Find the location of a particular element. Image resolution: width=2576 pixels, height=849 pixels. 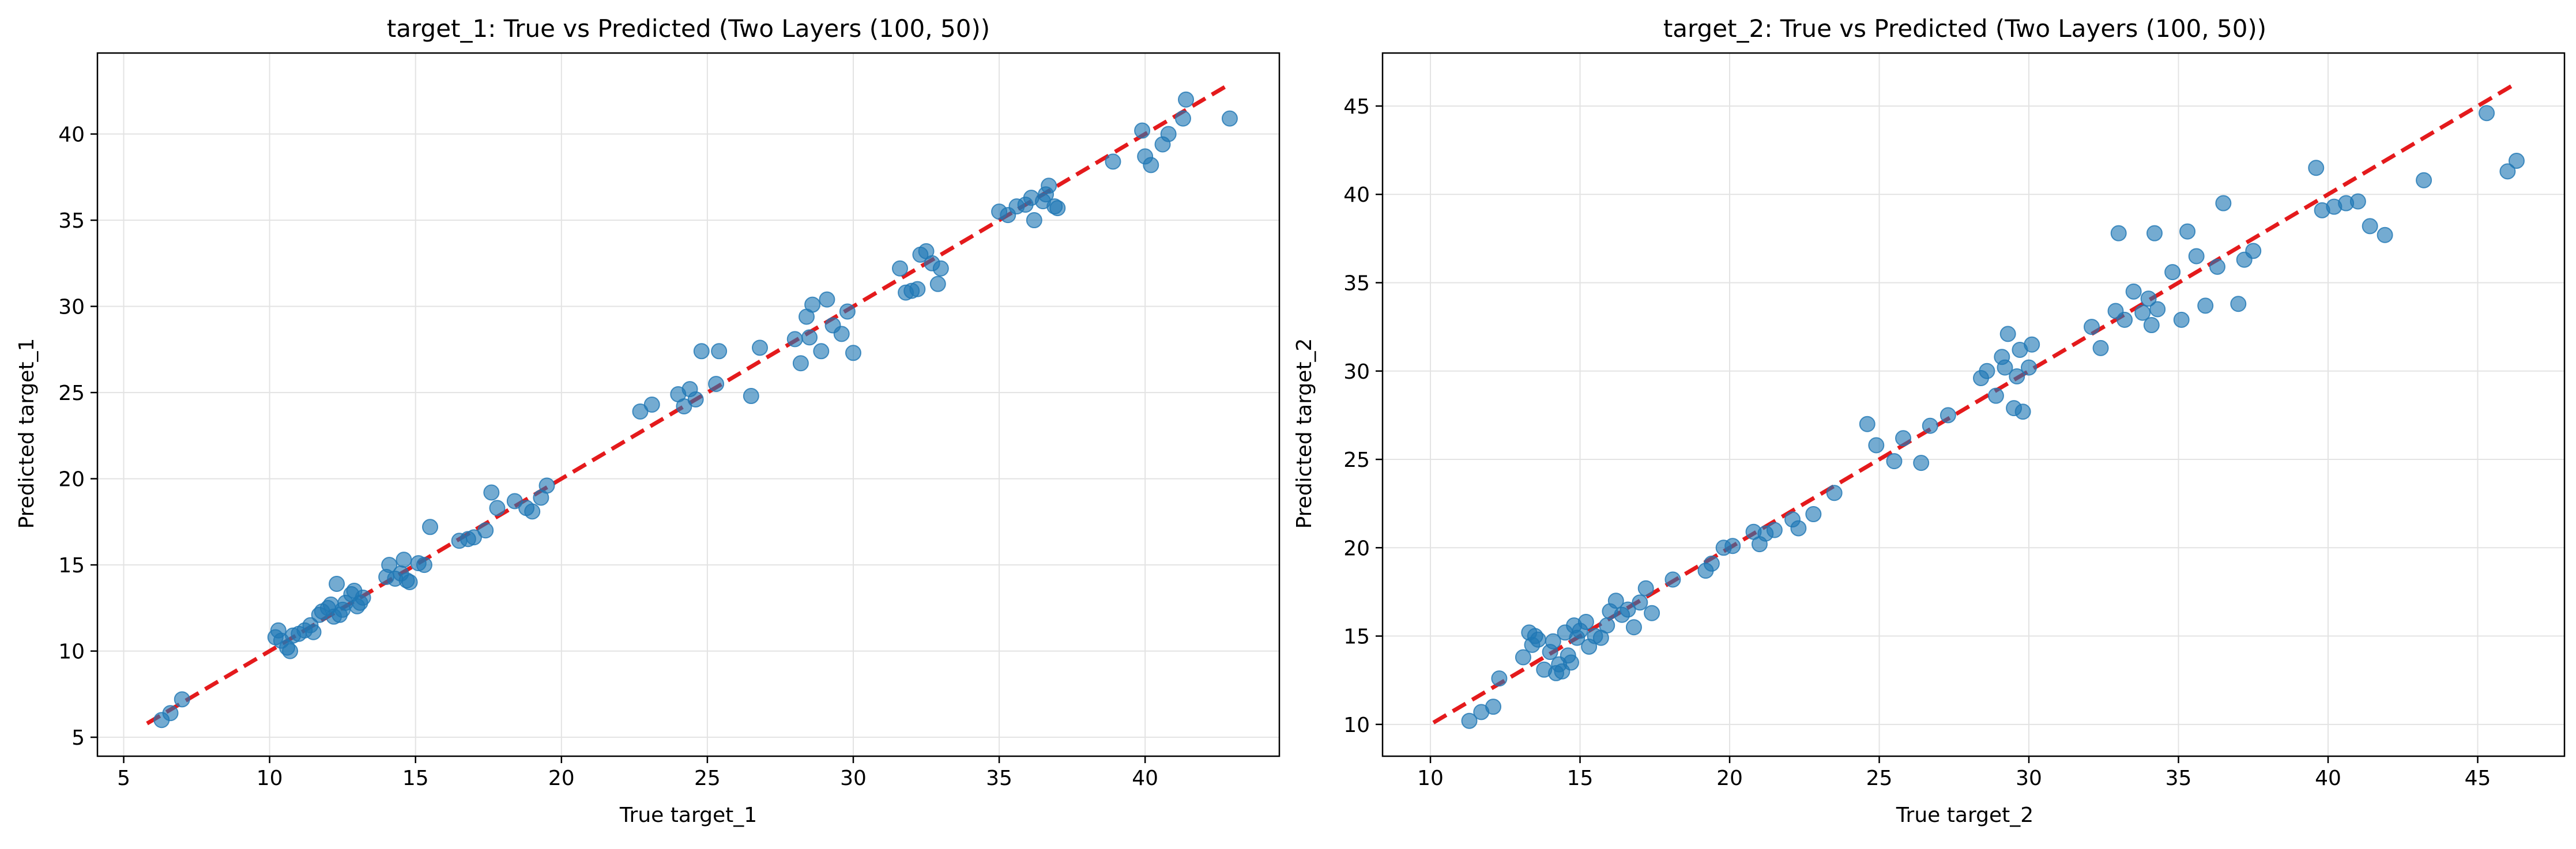

y-tick-label: 25 is located at coordinates (71, 393).